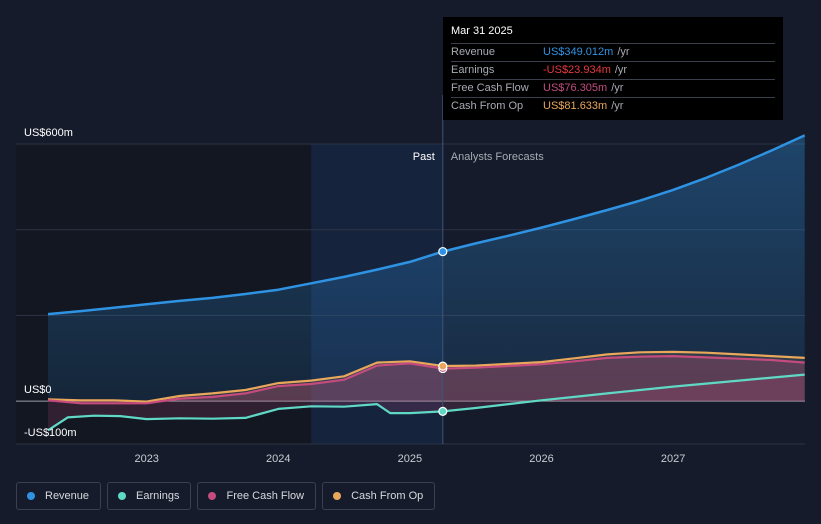 The width and height of the screenshot is (821, 524). What do you see at coordinates (265, 496) in the screenshot?
I see `legend-label: Free Cash Flow` at bounding box center [265, 496].